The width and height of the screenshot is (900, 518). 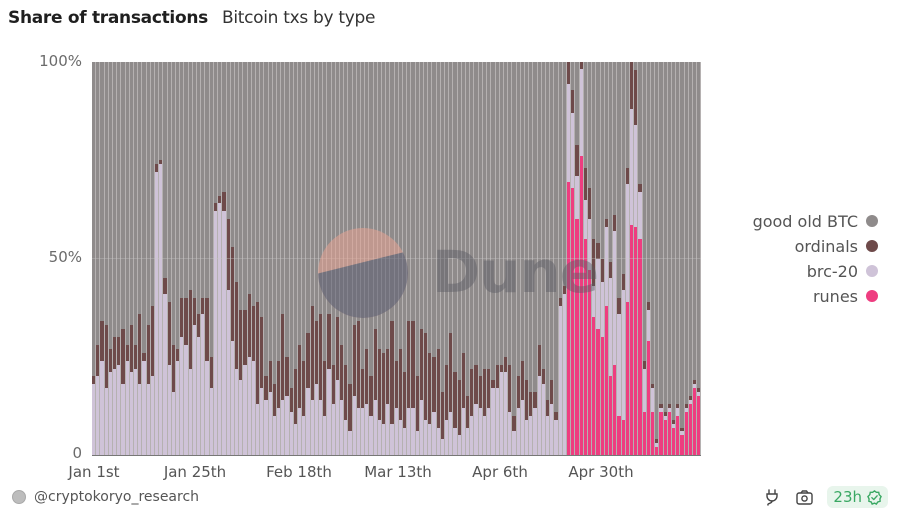 What do you see at coordinates (117, 497) in the screenshot?
I see `author-handle: @cryptokoryo_research` at bounding box center [117, 497].